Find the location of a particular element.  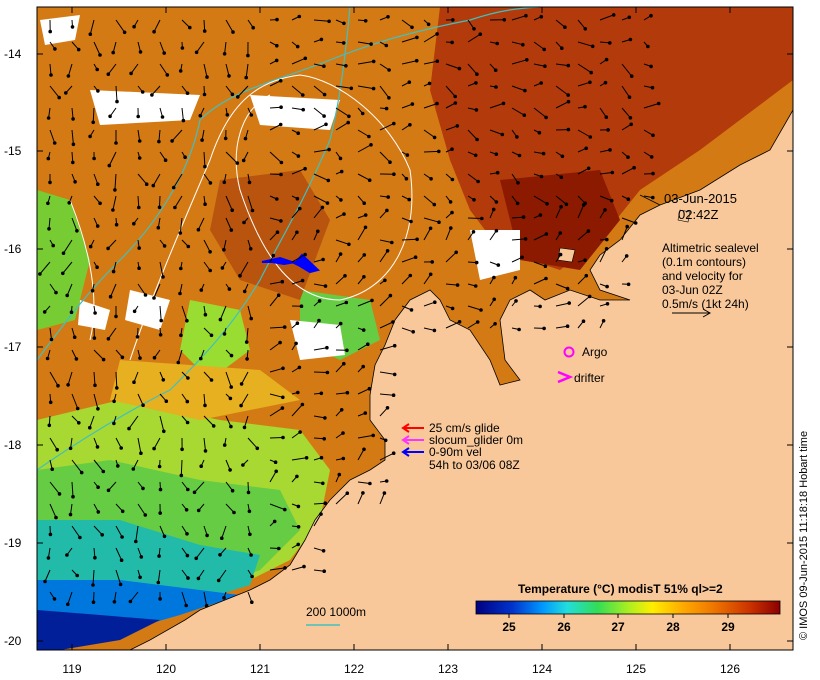

lon-tick: 119 is located at coordinates (72, 669).